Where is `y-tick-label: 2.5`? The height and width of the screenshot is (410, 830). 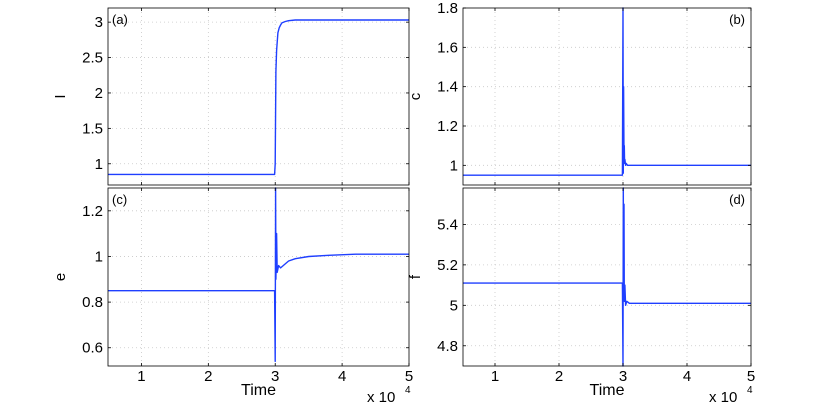
y-tick-label: 2.5 is located at coordinates (92, 58).